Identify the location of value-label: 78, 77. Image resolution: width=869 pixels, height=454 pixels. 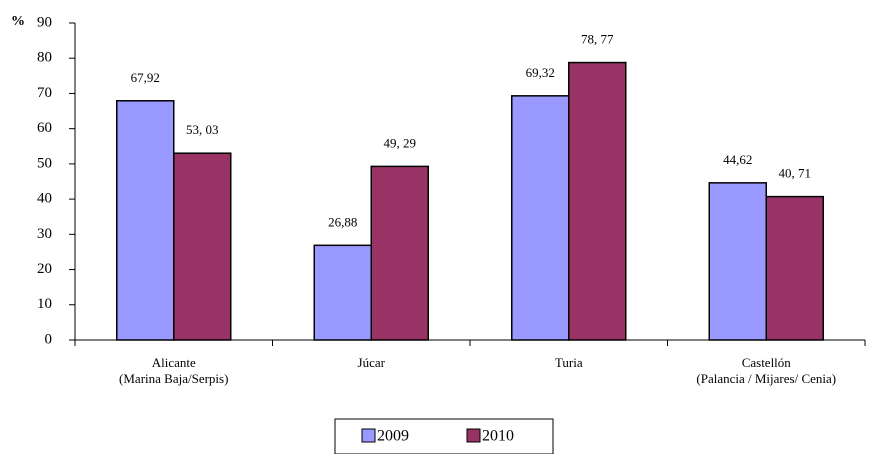
(597, 39).